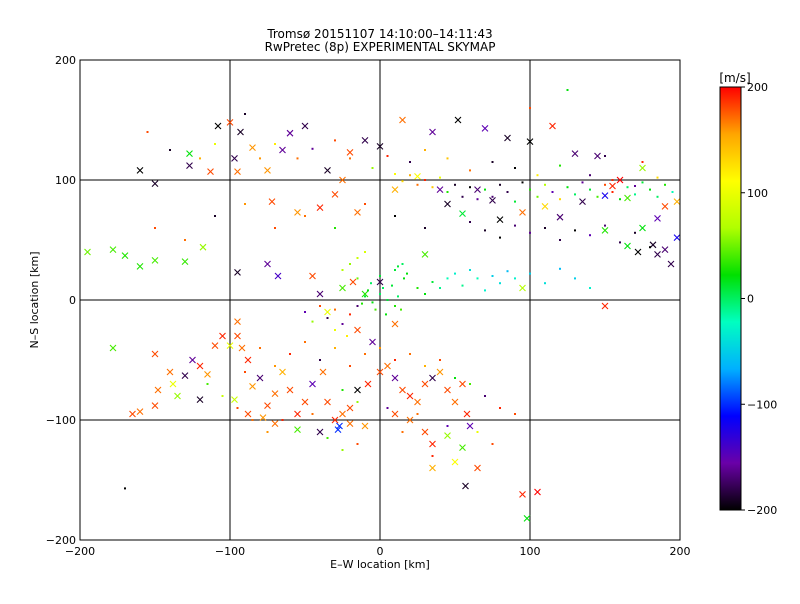 The image size is (800, 604). What do you see at coordinates (61, 540) in the screenshot?
I see `y-tick-label: −200` at bounding box center [61, 540].